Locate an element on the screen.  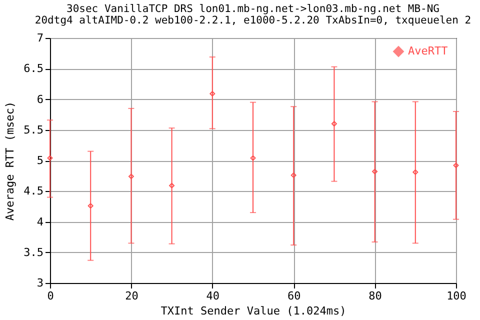
x-tick-label: 60 is located at coordinates (294, 296).